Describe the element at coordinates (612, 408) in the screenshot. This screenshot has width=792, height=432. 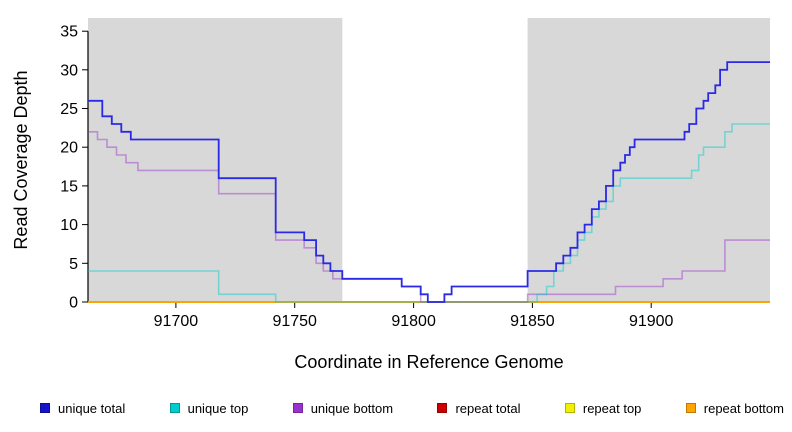
I see `legend-label-repeat-top: repeat top` at that location.